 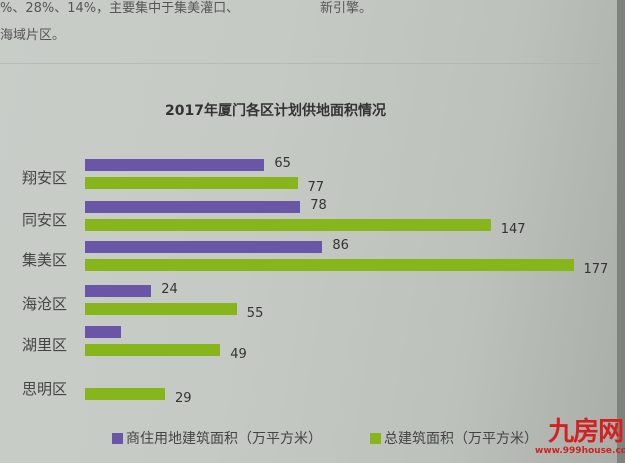 What do you see at coordinates (169, 289) in the screenshot?
I see `value-label: 24` at bounding box center [169, 289].